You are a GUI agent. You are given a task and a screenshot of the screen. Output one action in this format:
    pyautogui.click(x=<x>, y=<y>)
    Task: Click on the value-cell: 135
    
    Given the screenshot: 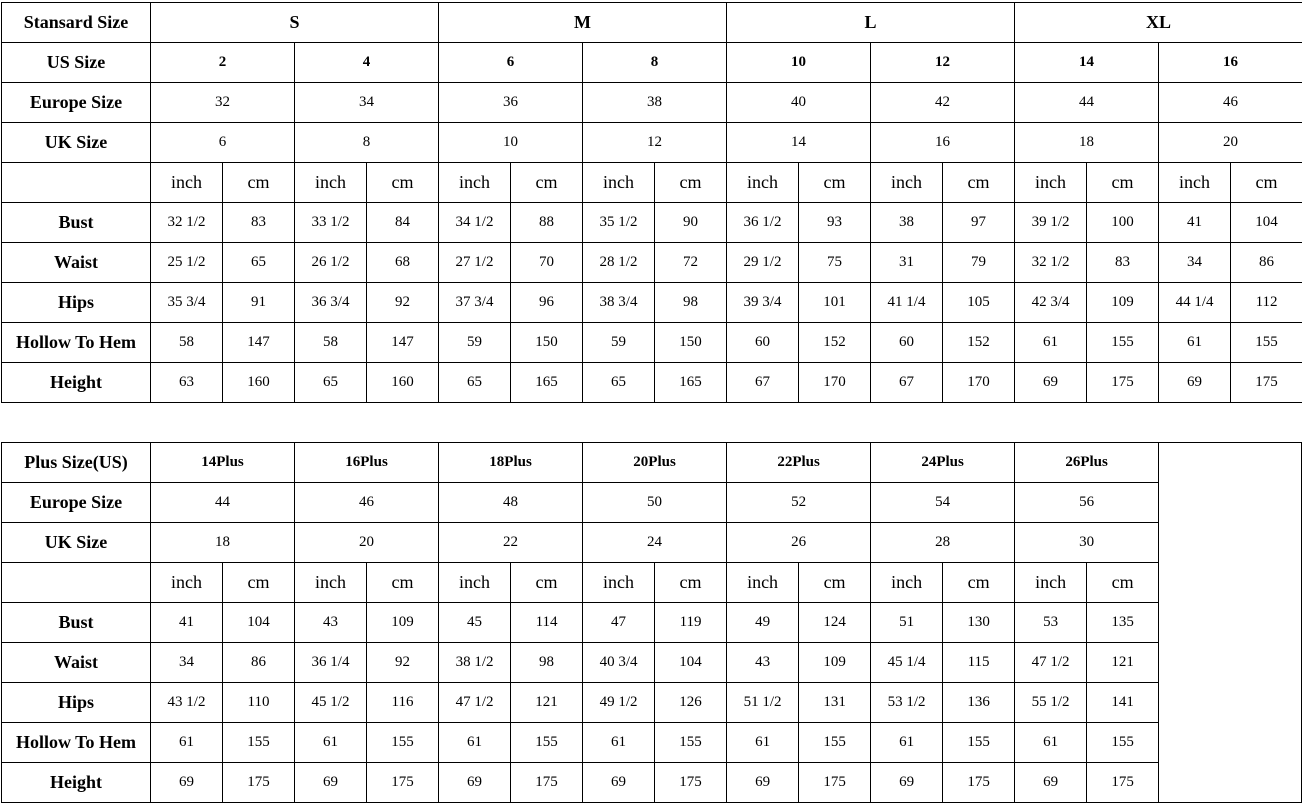 What is the action you would take?
    pyautogui.click(x=1123, y=623)
    